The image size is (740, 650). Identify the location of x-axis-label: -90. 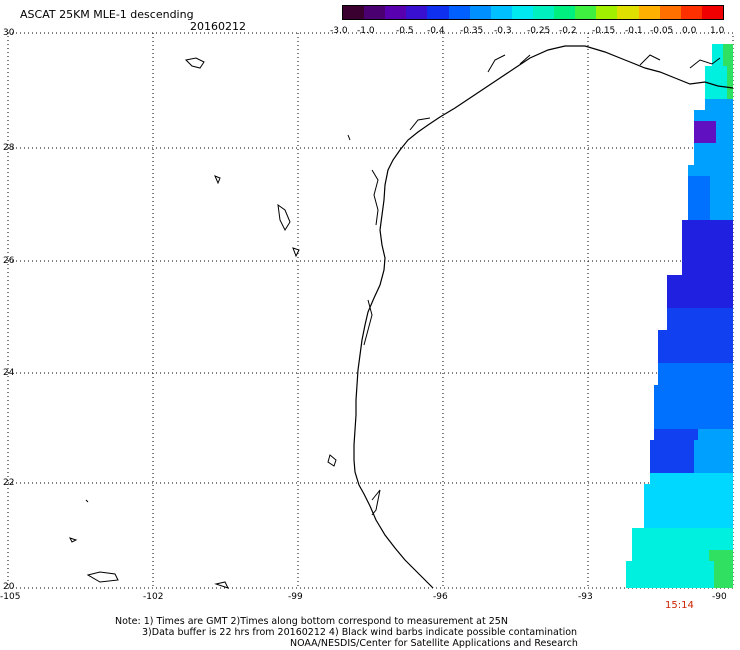
(719, 597).